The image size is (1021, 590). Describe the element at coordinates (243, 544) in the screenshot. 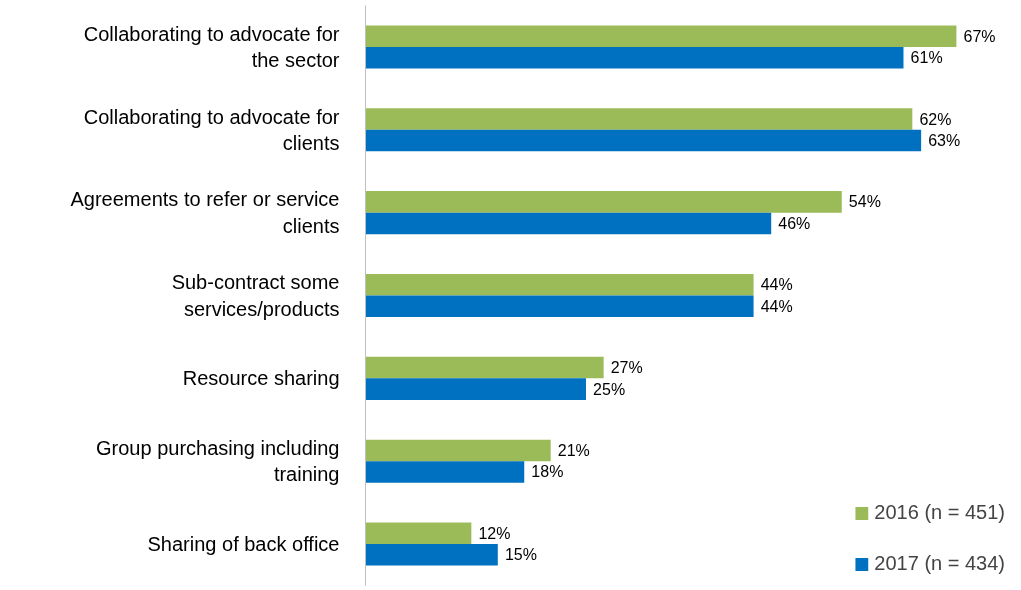

I see `y-tick-label: Sharing of back office` at that location.